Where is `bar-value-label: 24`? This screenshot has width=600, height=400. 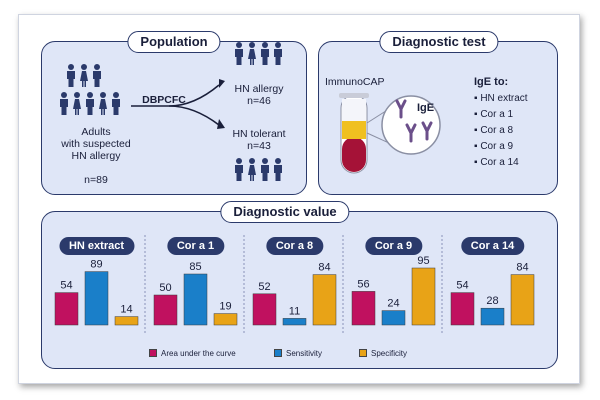
bar-value-label: 24 is located at coordinates (393, 304).